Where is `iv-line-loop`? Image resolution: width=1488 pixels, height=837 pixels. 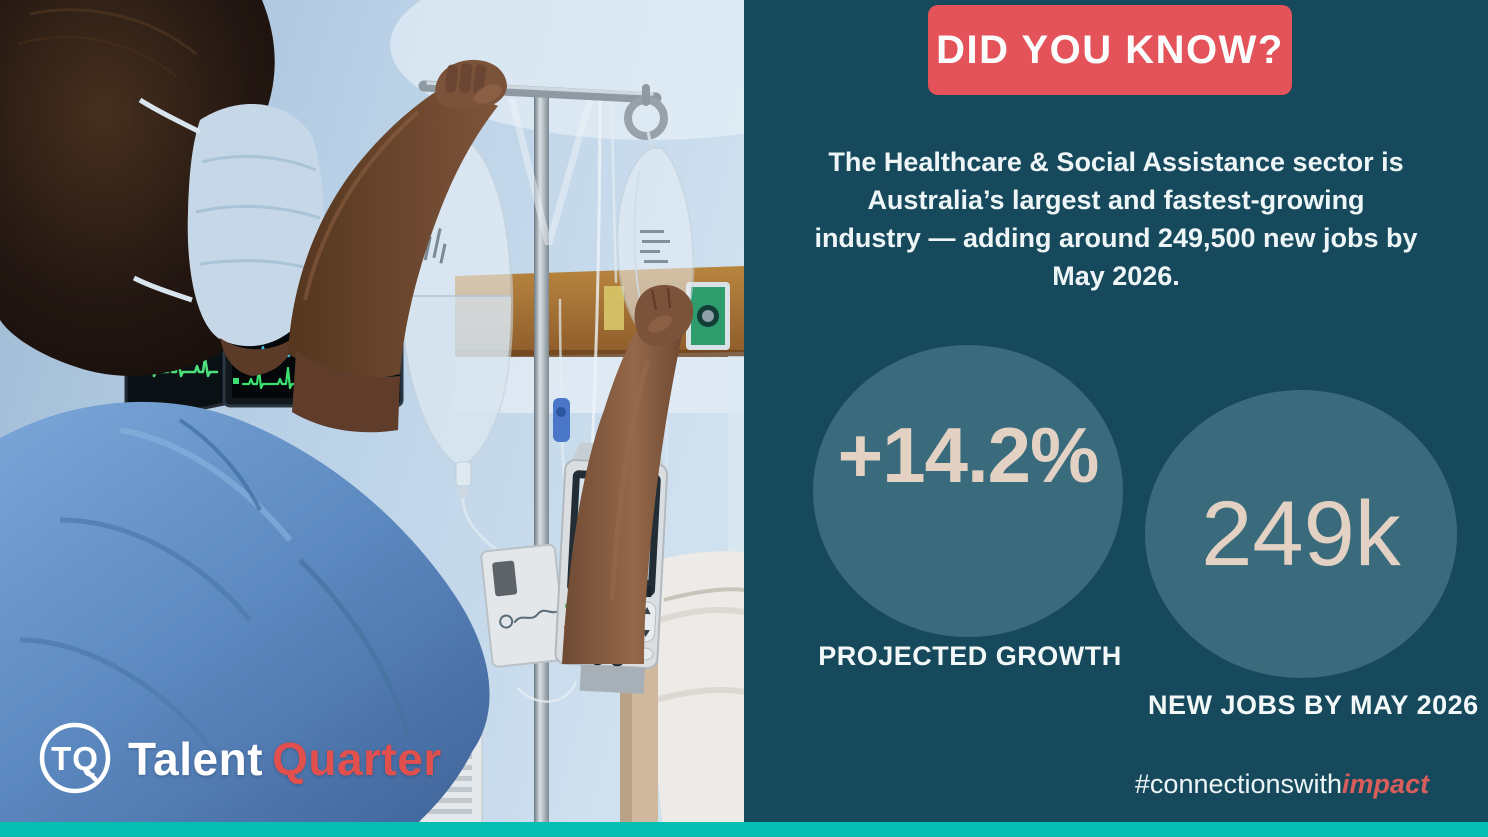
iv-line-loop is located at coordinates (547, 692).